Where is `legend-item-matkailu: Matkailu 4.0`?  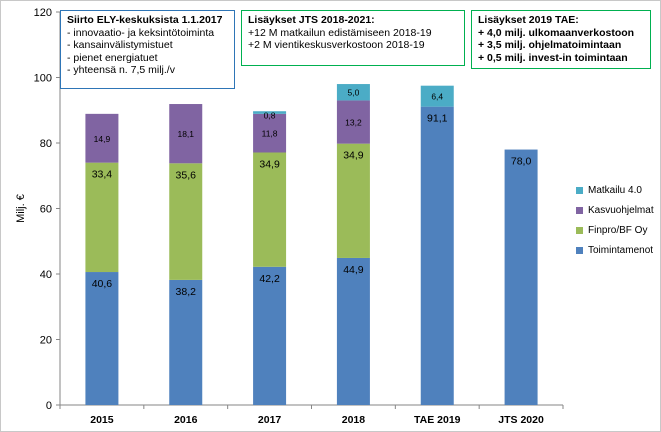 legend-item-matkailu: Matkailu 4.0 is located at coordinates (615, 190).